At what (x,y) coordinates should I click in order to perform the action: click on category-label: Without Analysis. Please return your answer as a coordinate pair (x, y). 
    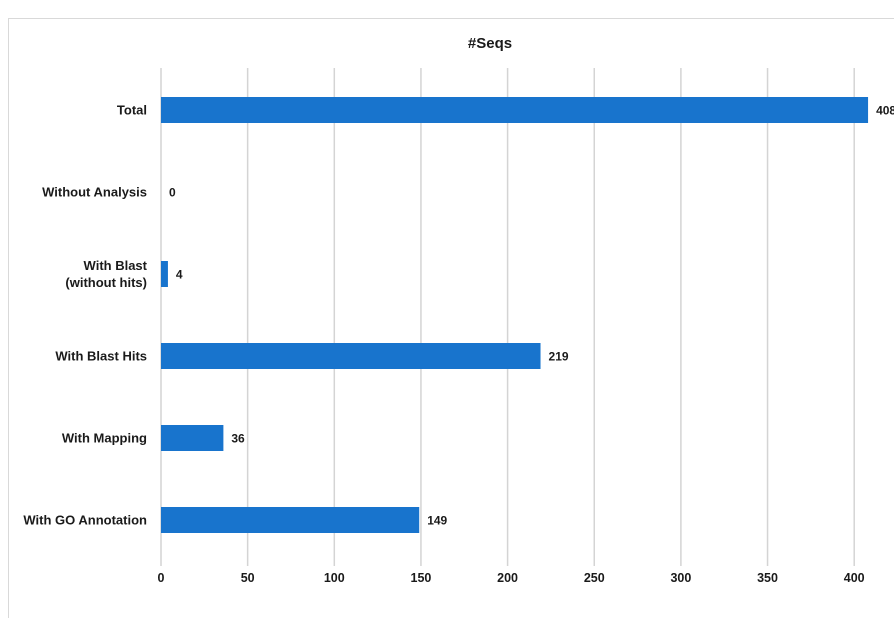
    Looking at the image, I should click on (94, 192).